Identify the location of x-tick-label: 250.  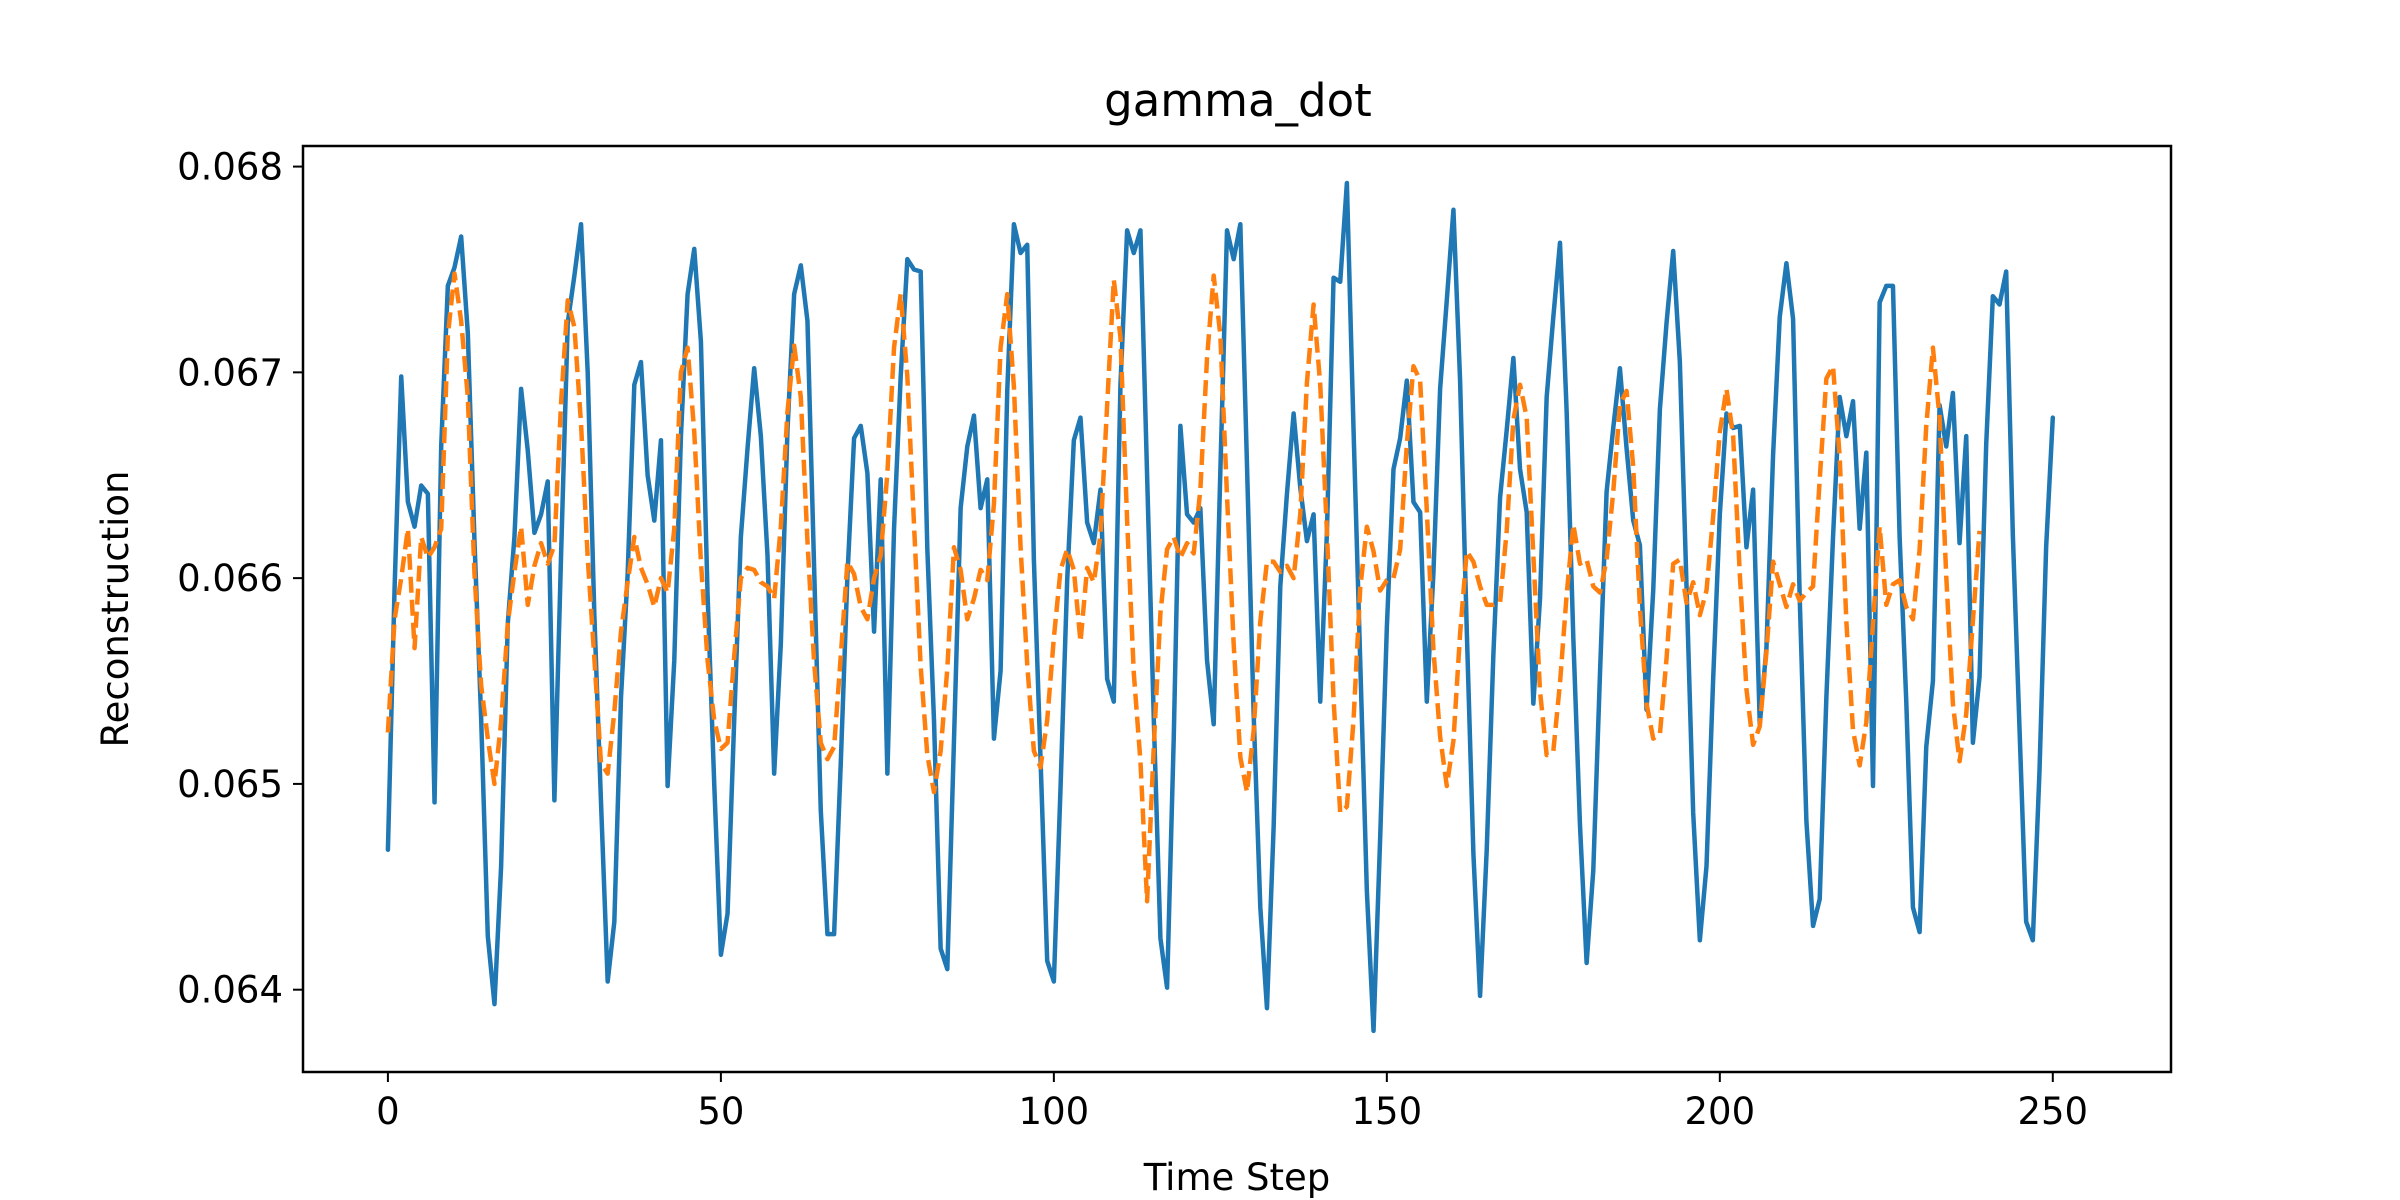
(2052, 1111).